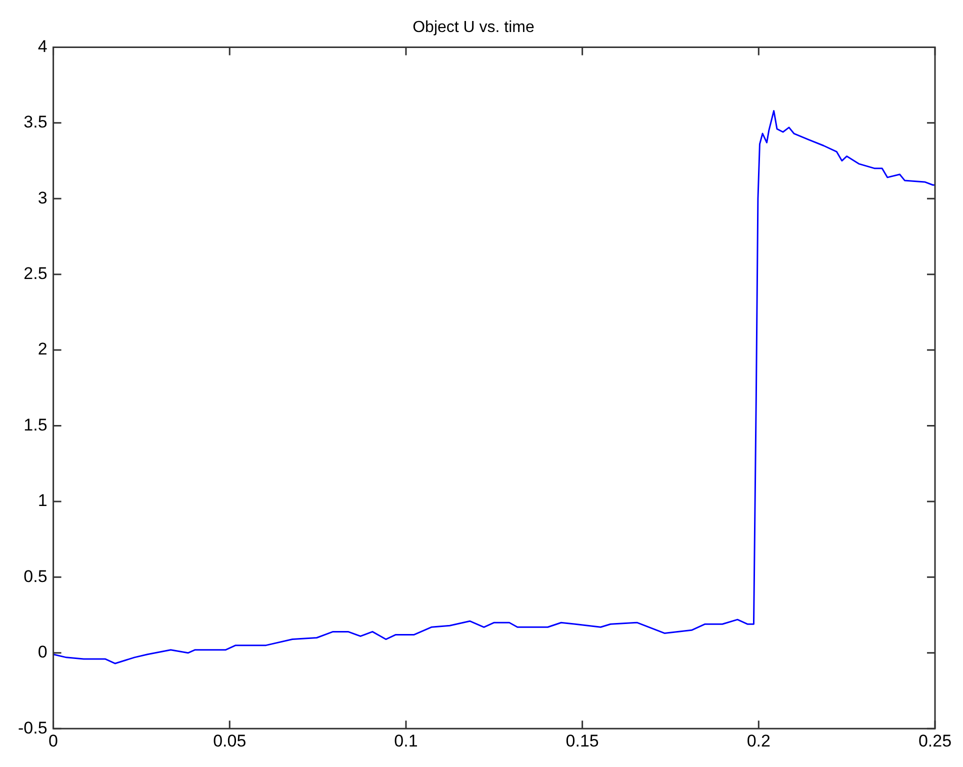 Image resolution: width=963 pixels, height=767 pixels. Describe the element at coordinates (473, 27) in the screenshot. I see `chart-title: Object U vs. time` at that location.